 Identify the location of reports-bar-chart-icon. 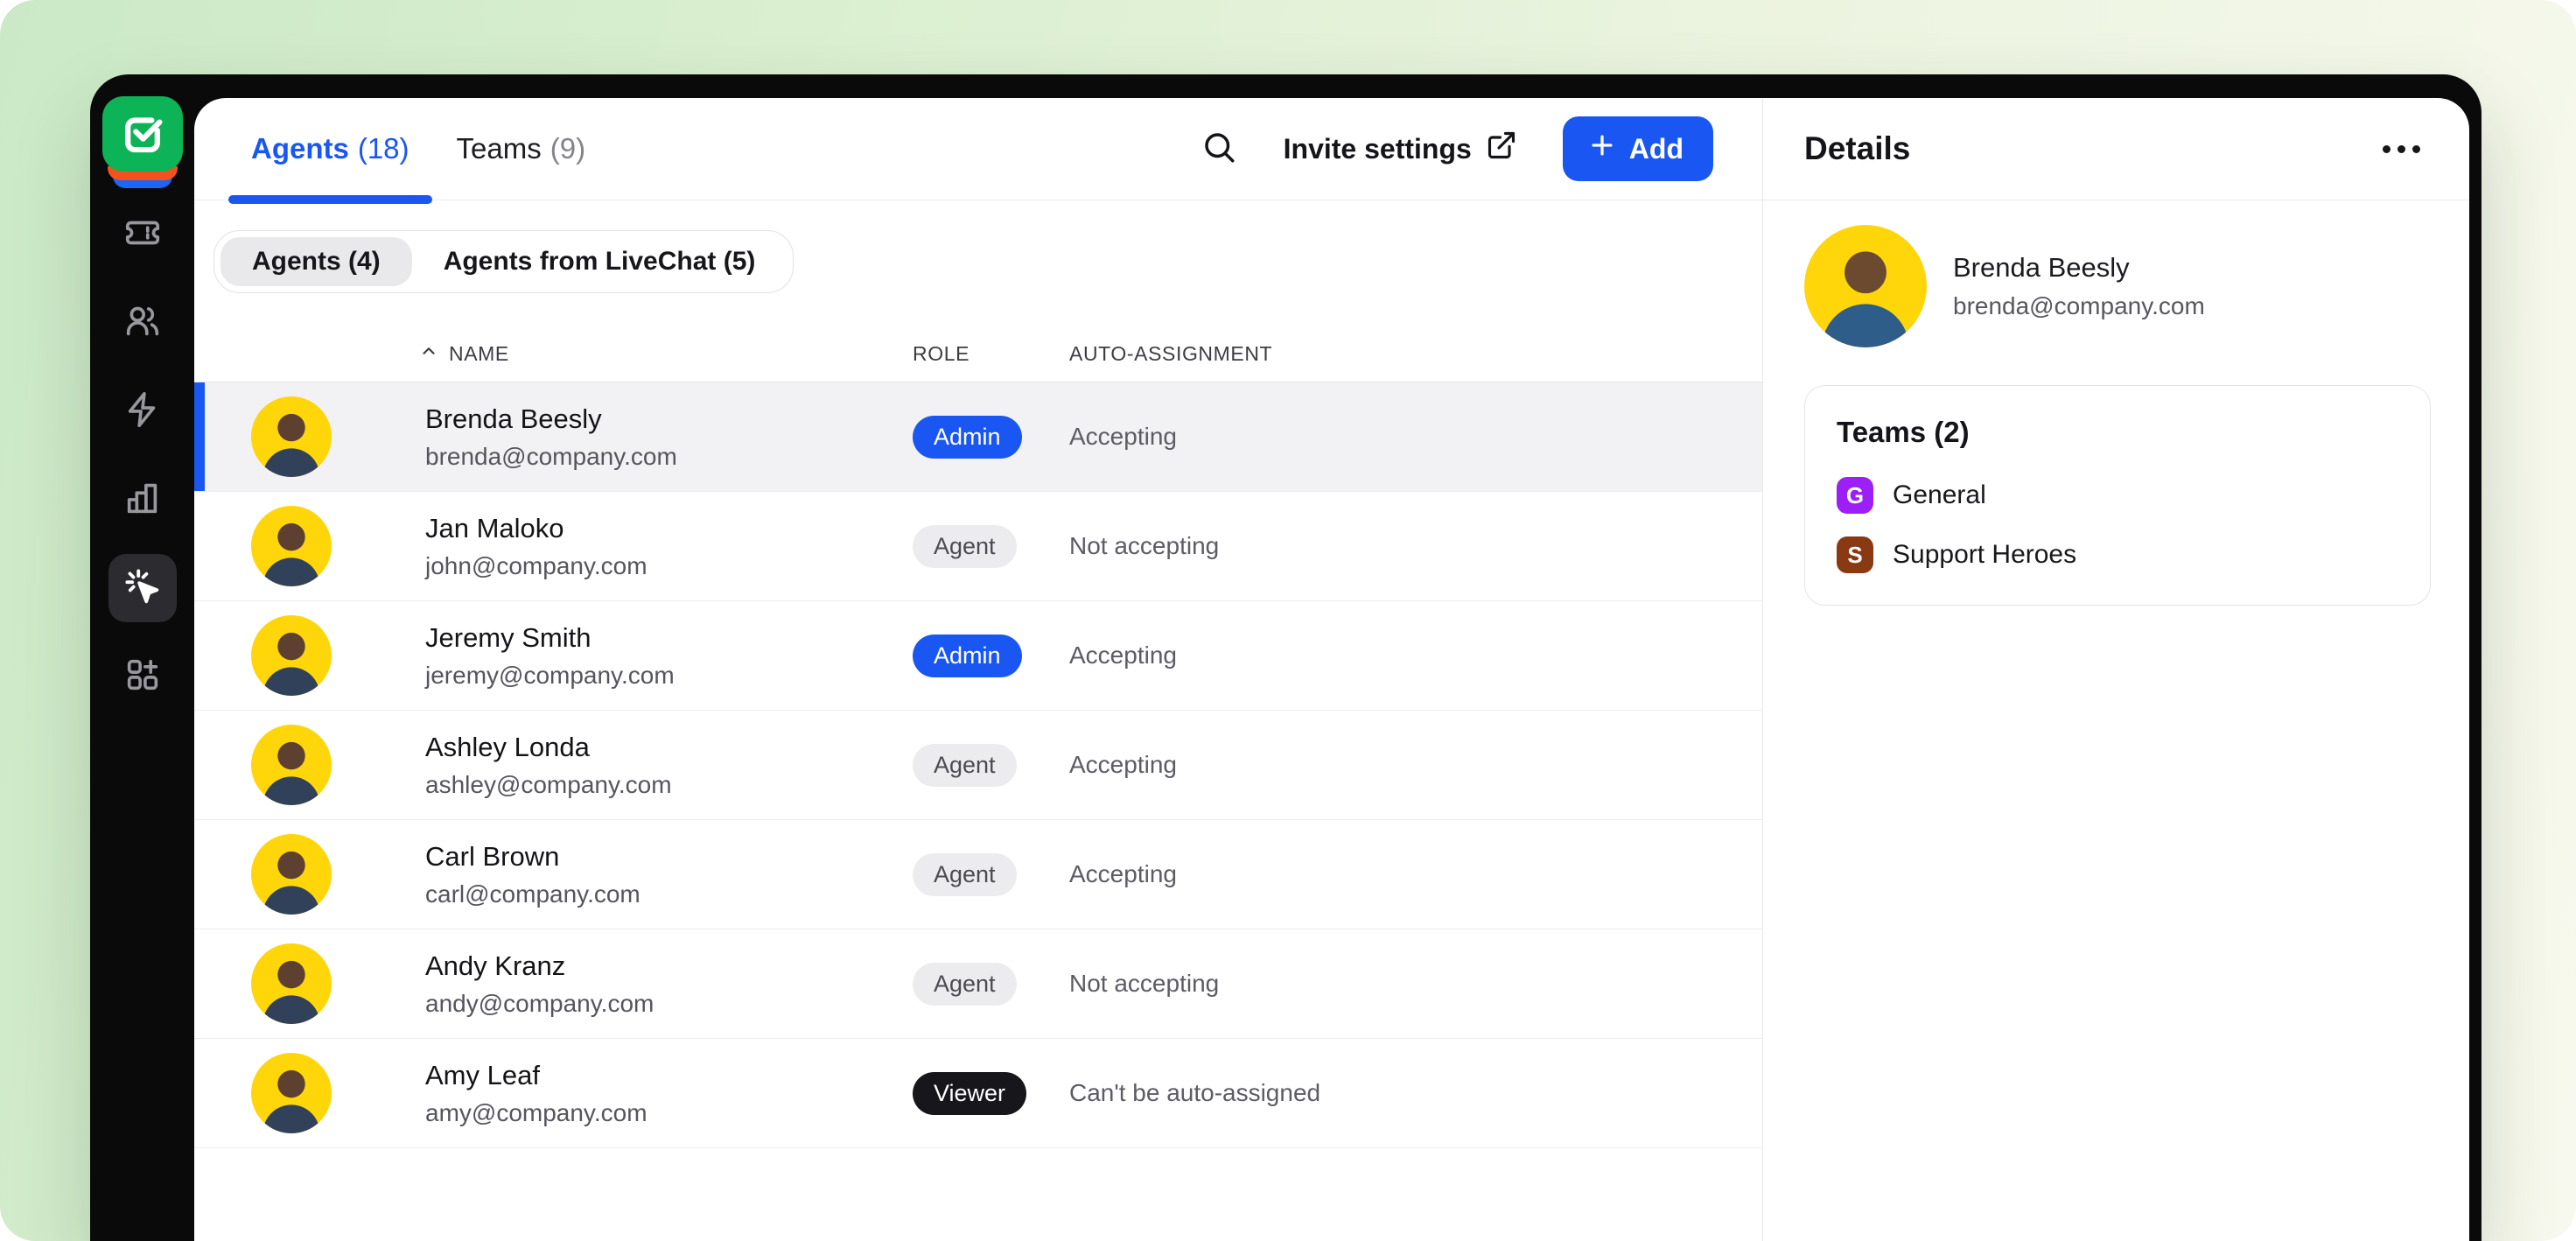
(142, 500).